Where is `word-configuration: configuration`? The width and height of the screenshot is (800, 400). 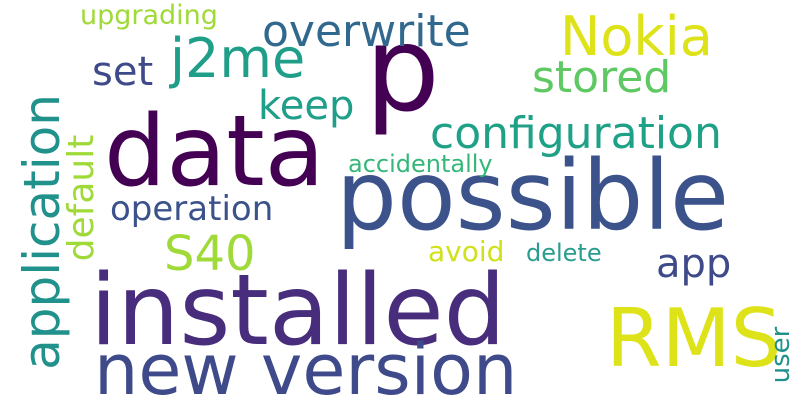
word-configuration: configuration is located at coordinates (576, 133).